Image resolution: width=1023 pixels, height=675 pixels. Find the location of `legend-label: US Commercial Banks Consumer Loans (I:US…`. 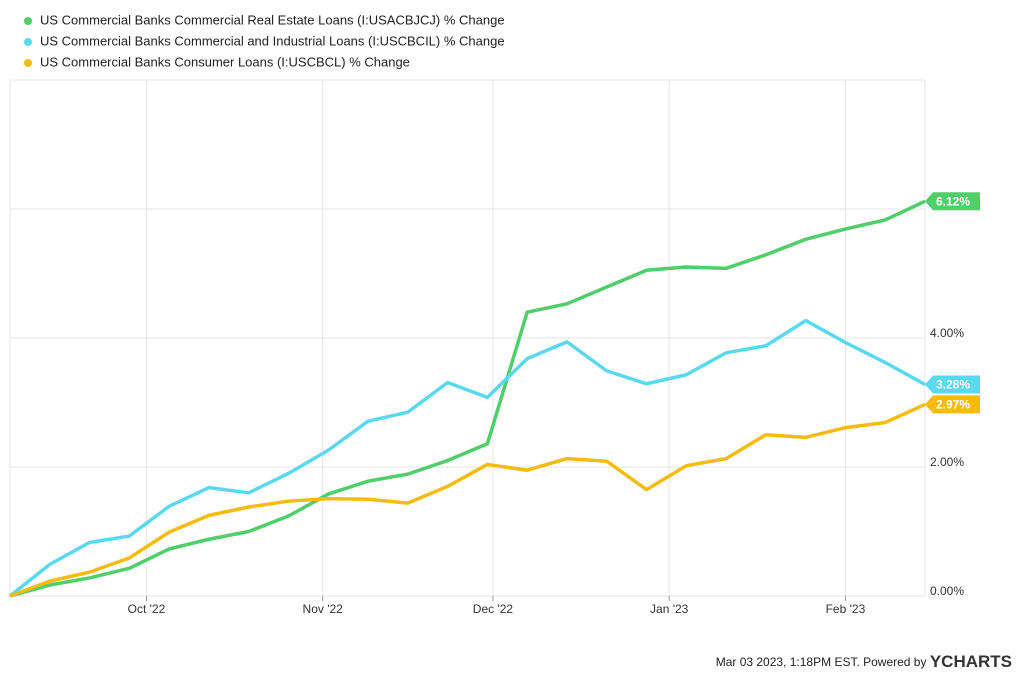

legend-label: US Commercial Banks Consumer Loans (I:US… is located at coordinates (225, 61).